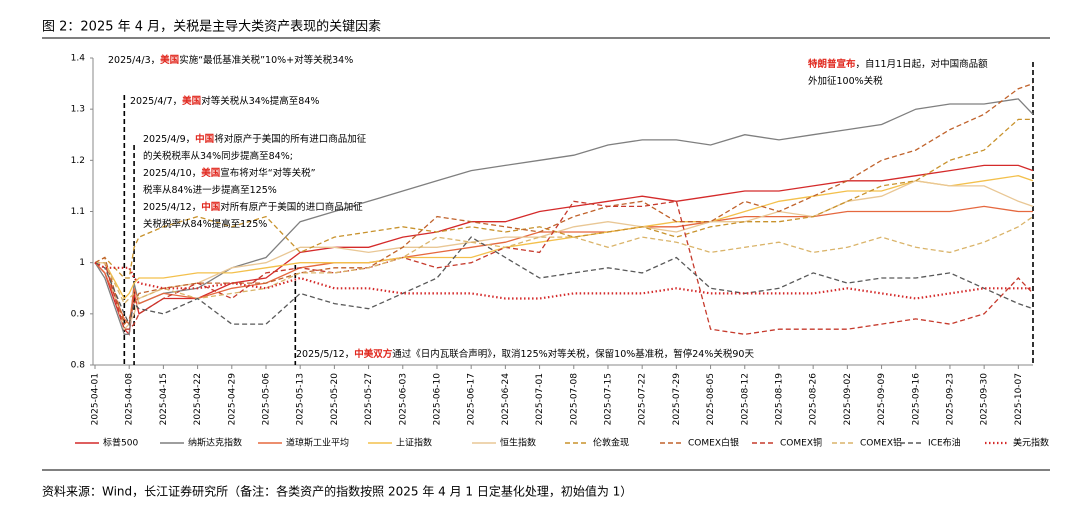 Image resolution: width=1080 pixels, height=521 pixels. Describe the element at coordinates (916, 399) in the screenshot. I see `x-tick-label: 2025-09-16` at that location.